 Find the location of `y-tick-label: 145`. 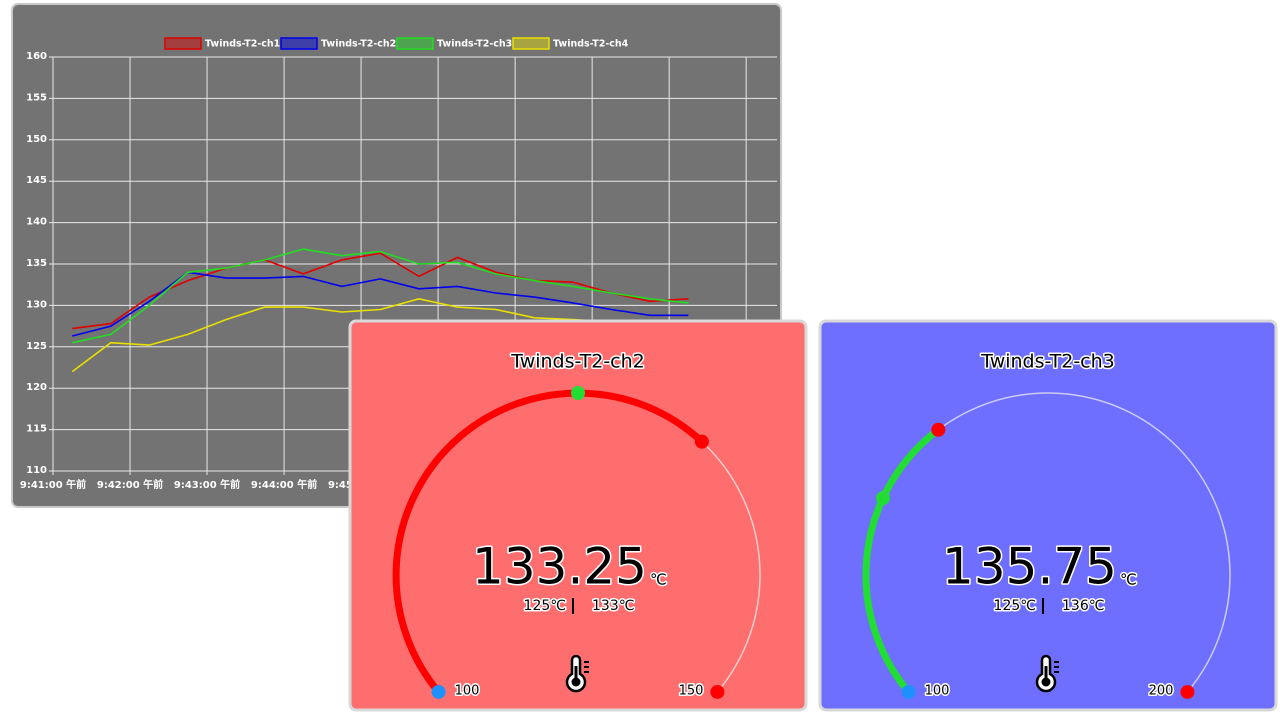

y-tick-label: 145 is located at coordinates (36, 180).